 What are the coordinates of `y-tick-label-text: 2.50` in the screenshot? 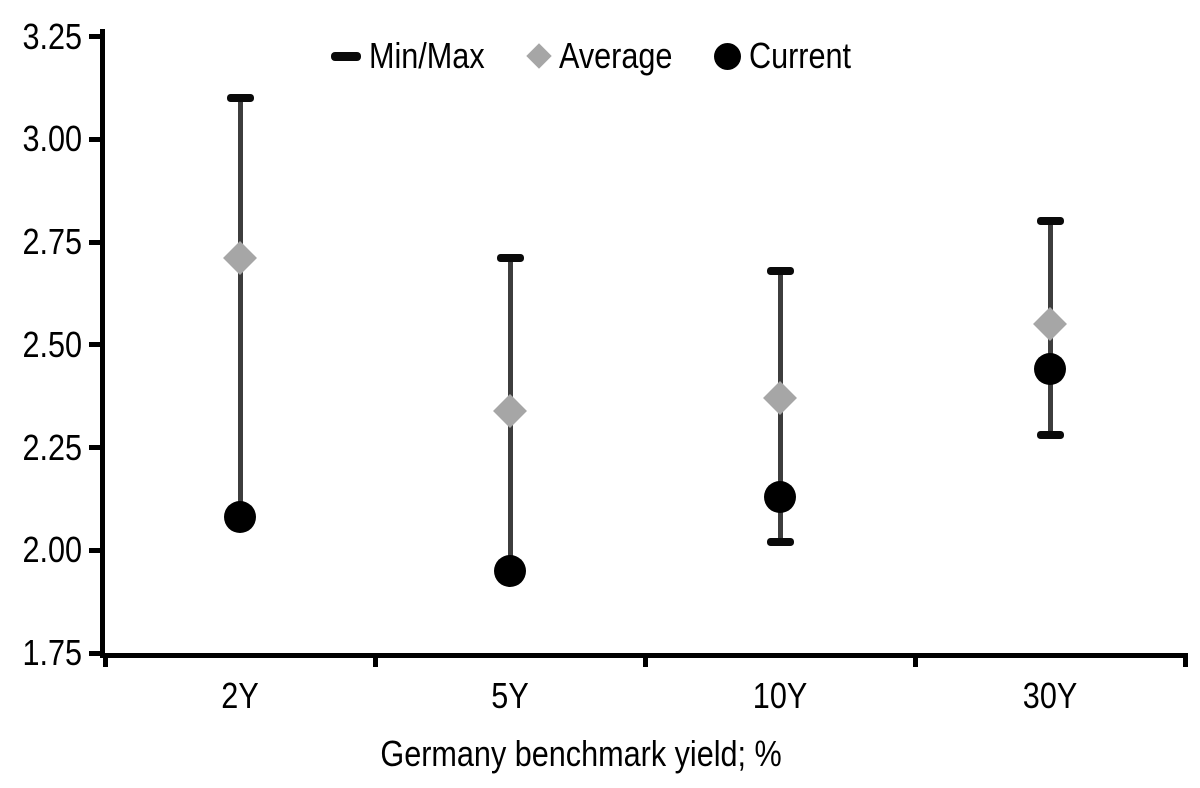 It's located at (52, 344).